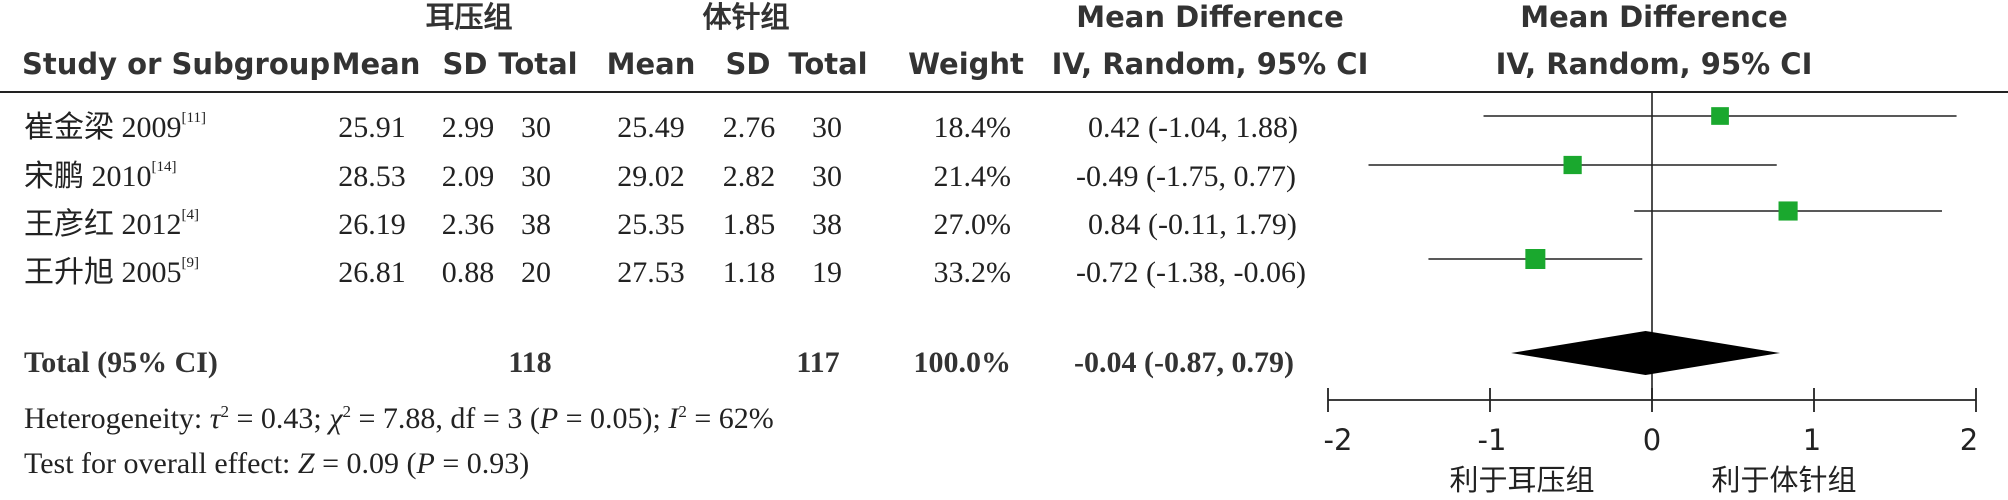 This screenshot has height=500, width=2008. I want to click on x-tick-label: -1, so click(1492, 440).